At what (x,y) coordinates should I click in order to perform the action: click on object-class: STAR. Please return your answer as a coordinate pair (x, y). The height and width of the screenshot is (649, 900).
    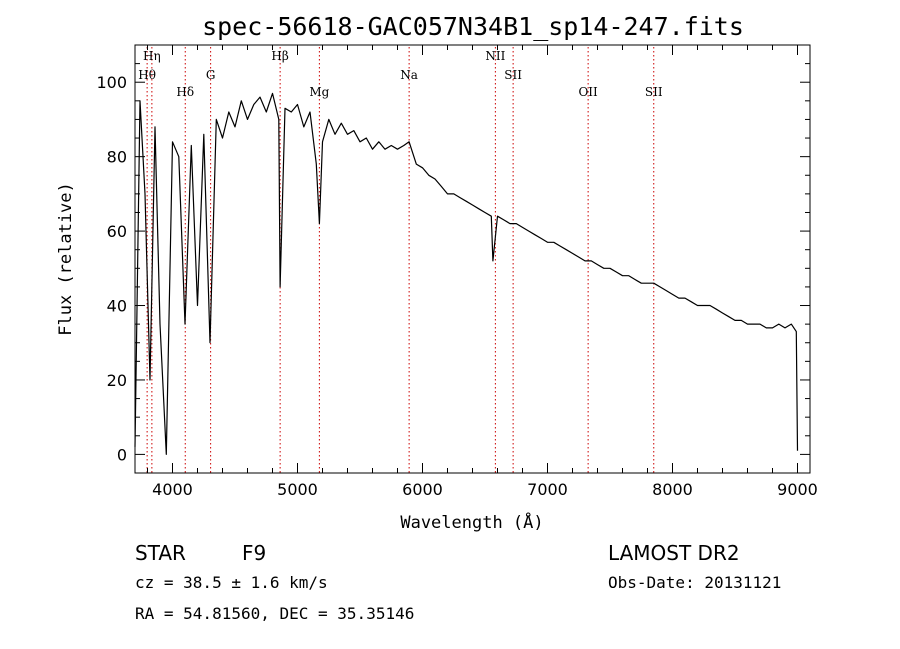
    Looking at the image, I should click on (160, 553).